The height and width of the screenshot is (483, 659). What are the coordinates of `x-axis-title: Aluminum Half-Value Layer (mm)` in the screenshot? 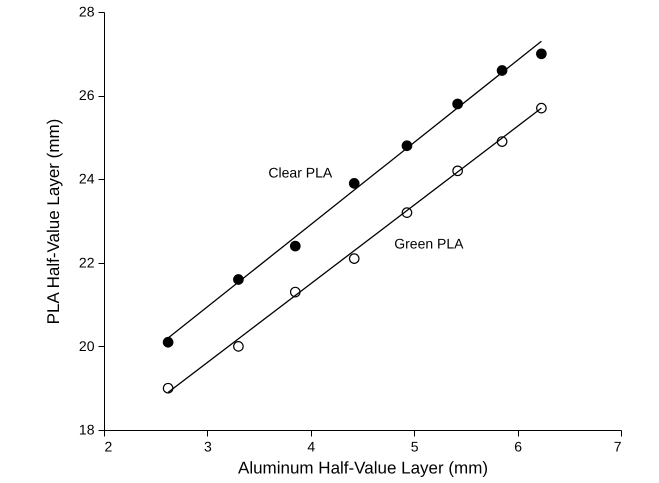 It's located at (363, 468).